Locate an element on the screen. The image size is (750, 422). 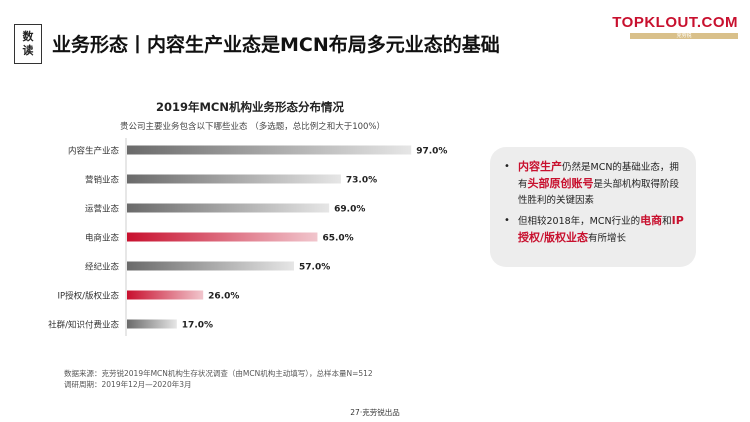
logo-subtext: 克劳锐 is located at coordinates (684, 36).